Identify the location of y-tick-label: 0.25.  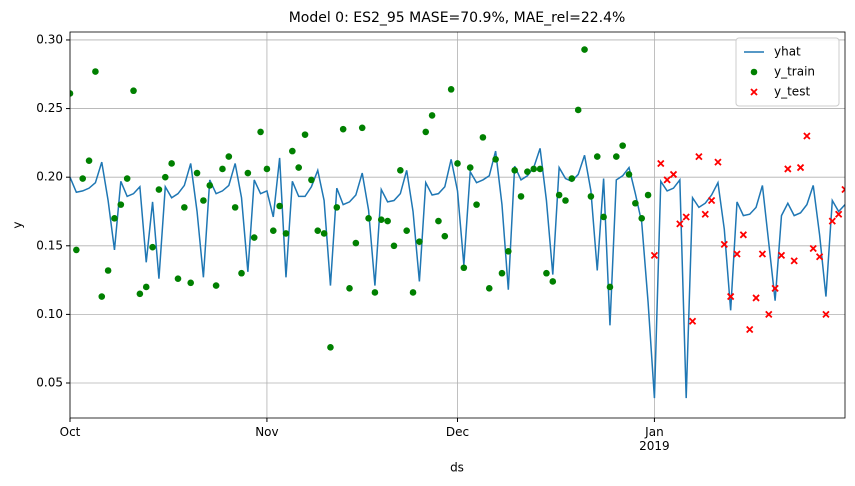
(49, 108).